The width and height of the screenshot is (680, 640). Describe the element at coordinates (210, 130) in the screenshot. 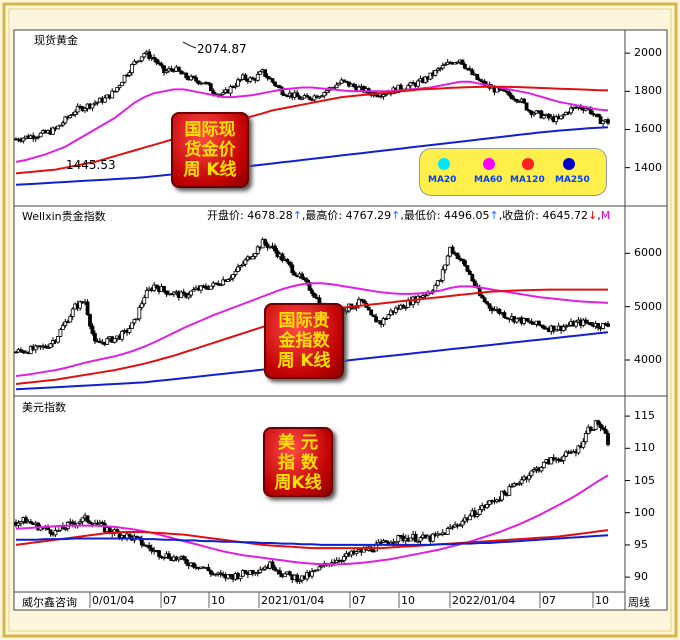

I see `badge1-line1: 国际现` at that location.